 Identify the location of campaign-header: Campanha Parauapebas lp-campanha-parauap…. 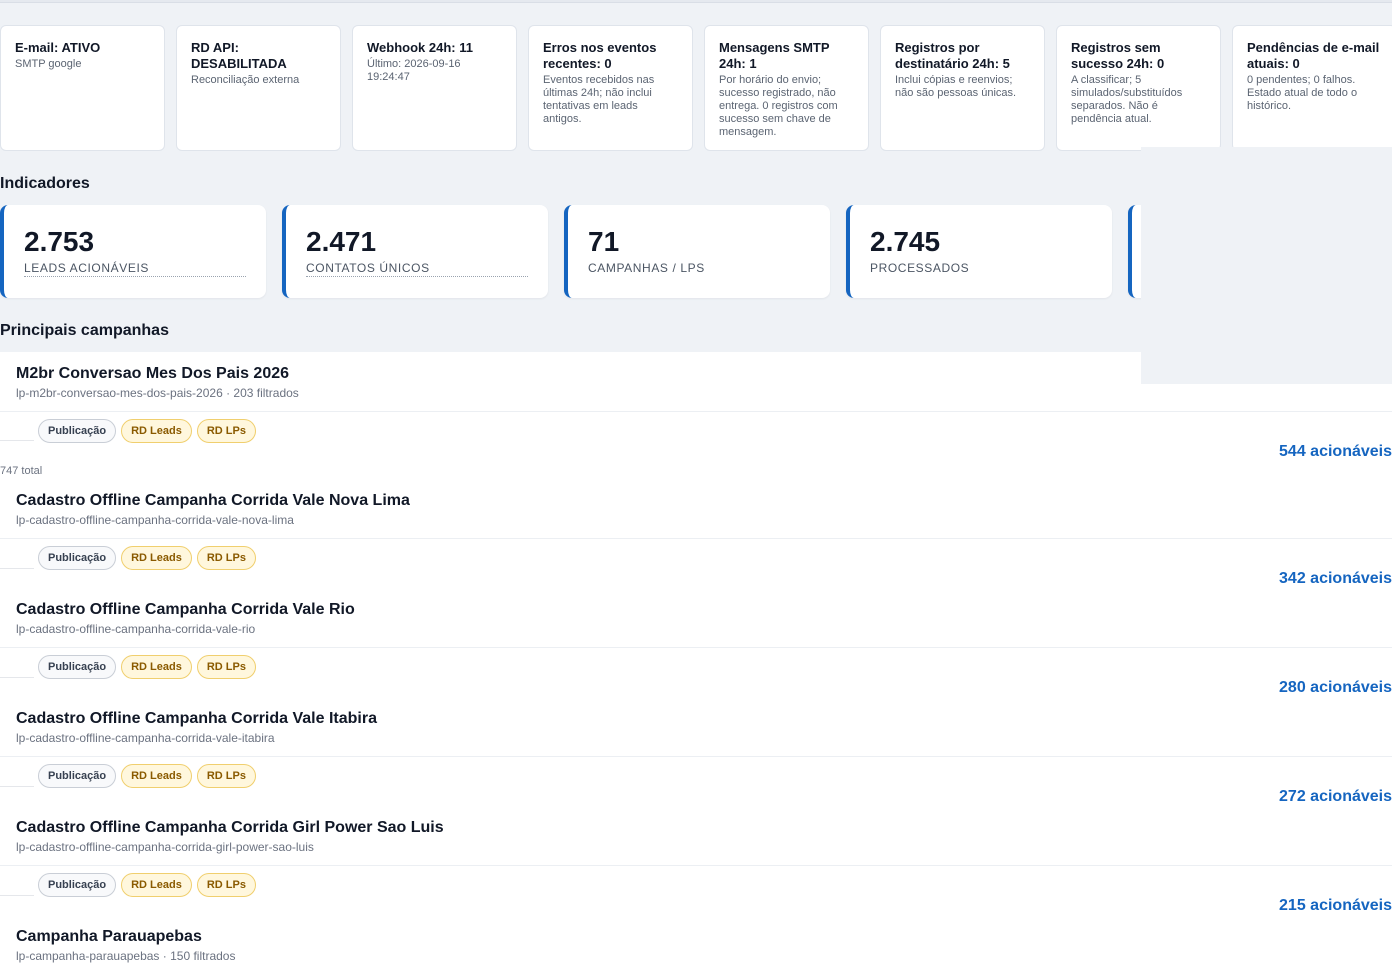
(125, 945).